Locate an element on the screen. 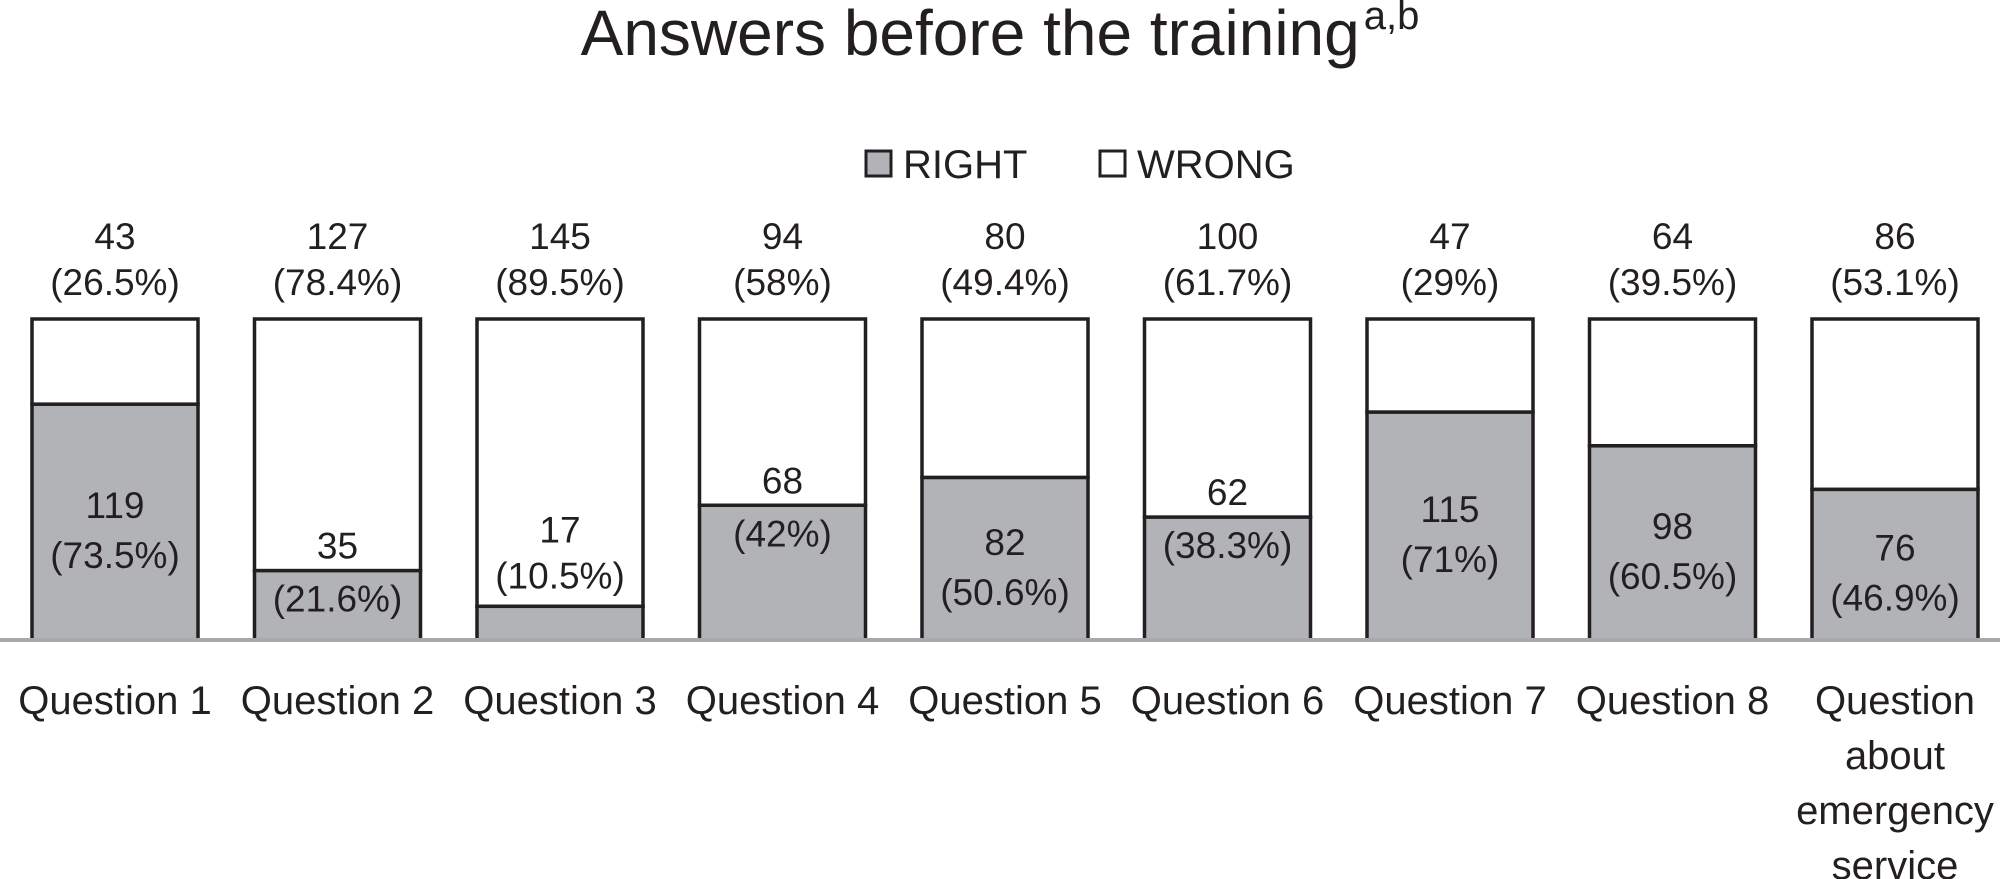 The image size is (2000, 879). wrong-value-label-9: 86 is located at coordinates (1894, 236).